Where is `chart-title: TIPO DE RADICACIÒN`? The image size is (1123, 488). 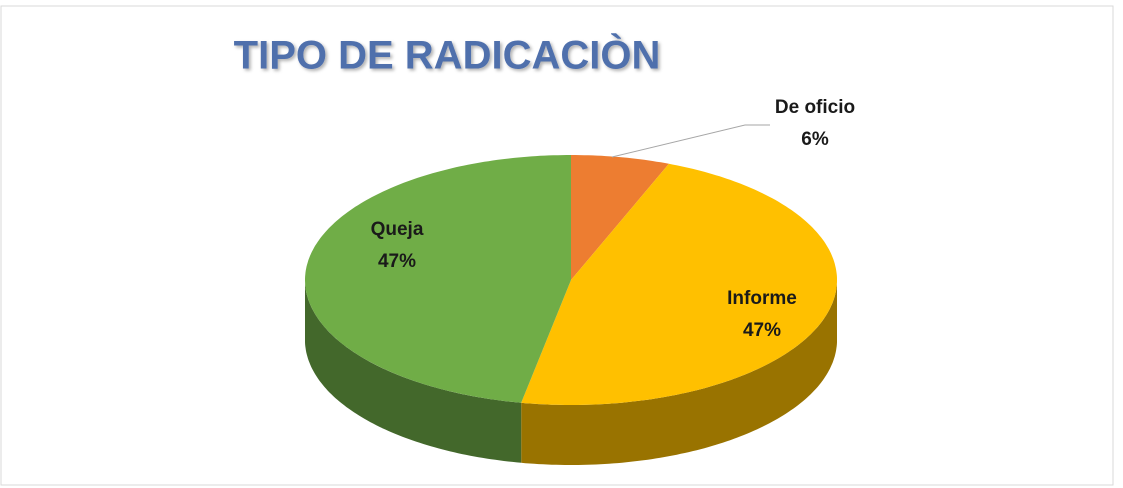
chart-title: TIPO DE RADICACIÒN is located at coordinates (447, 55).